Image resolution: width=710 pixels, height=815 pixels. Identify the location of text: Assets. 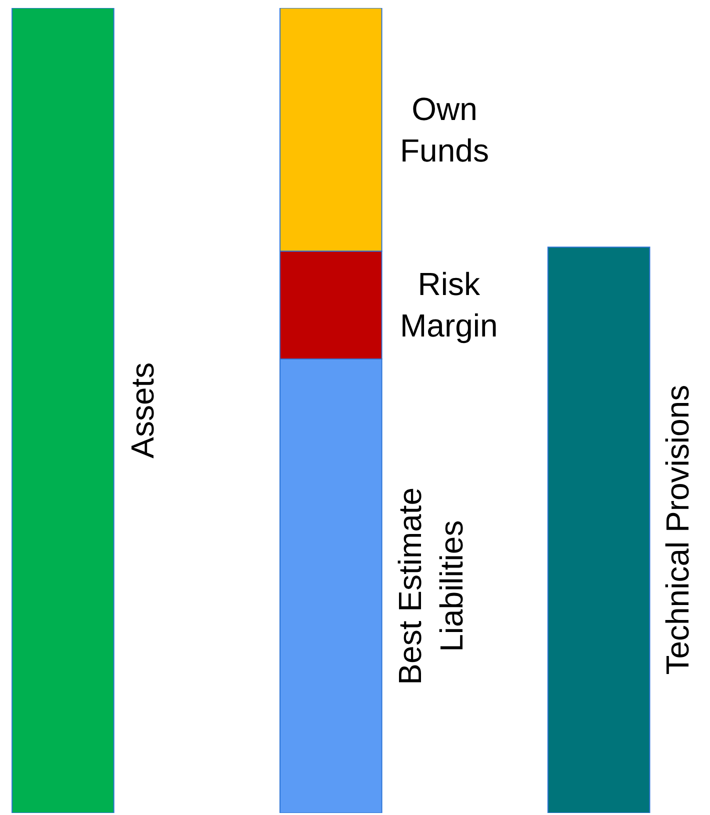
(142, 410).